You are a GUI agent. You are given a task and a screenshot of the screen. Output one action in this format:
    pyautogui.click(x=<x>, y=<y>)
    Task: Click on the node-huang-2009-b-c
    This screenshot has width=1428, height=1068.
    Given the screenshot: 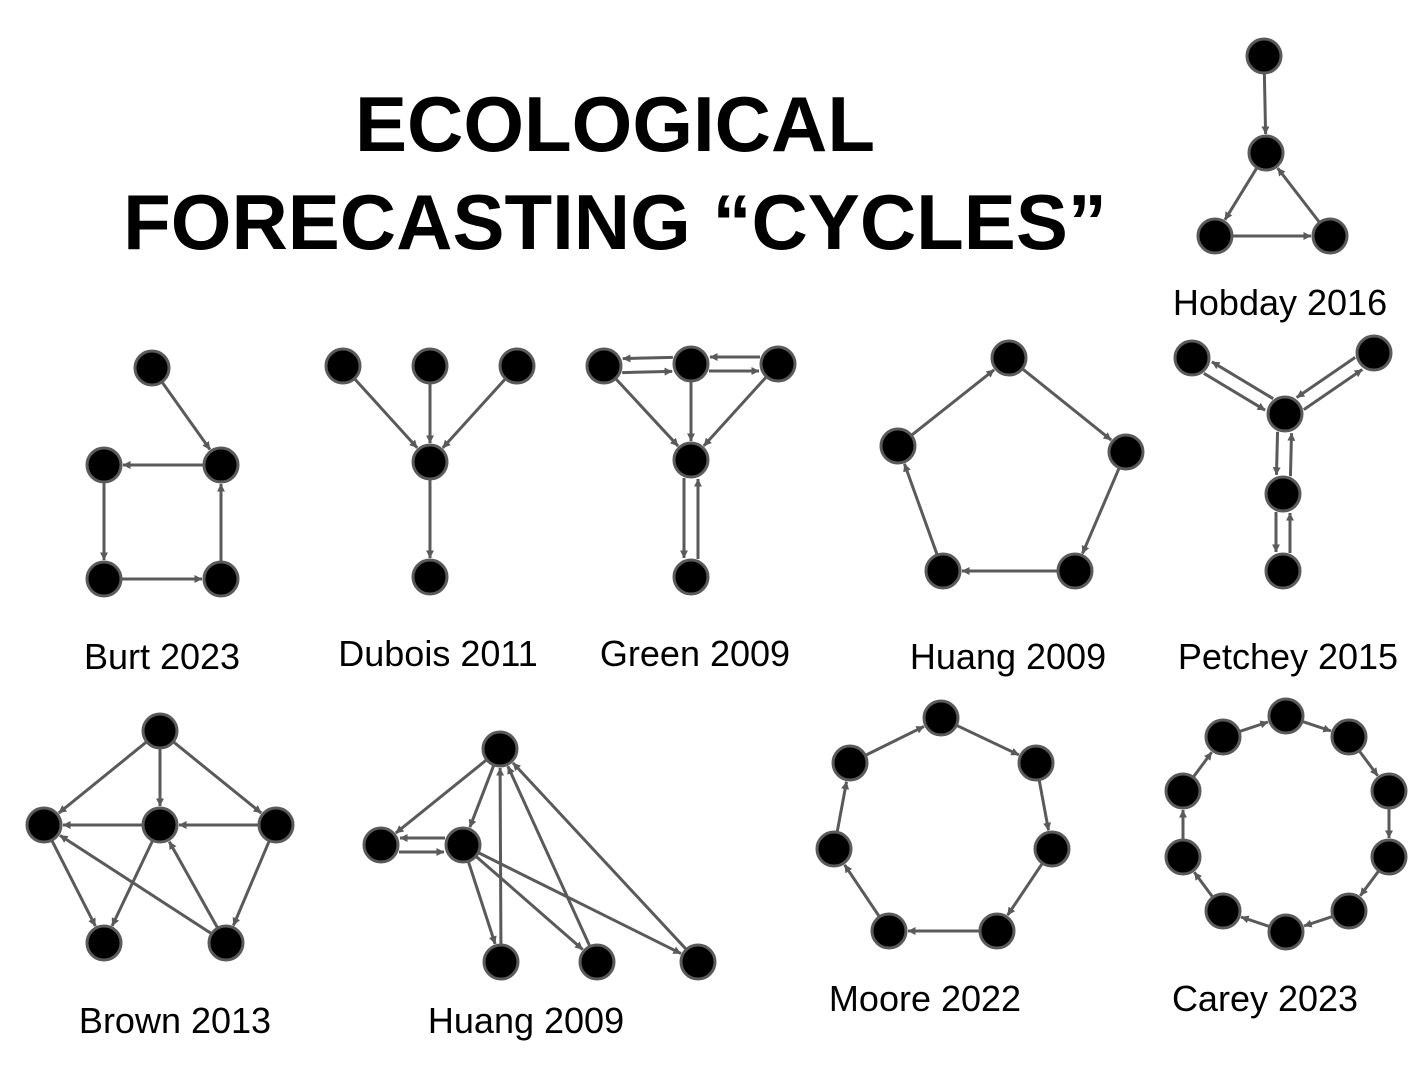 What is the action you would take?
    pyautogui.click(x=463, y=845)
    